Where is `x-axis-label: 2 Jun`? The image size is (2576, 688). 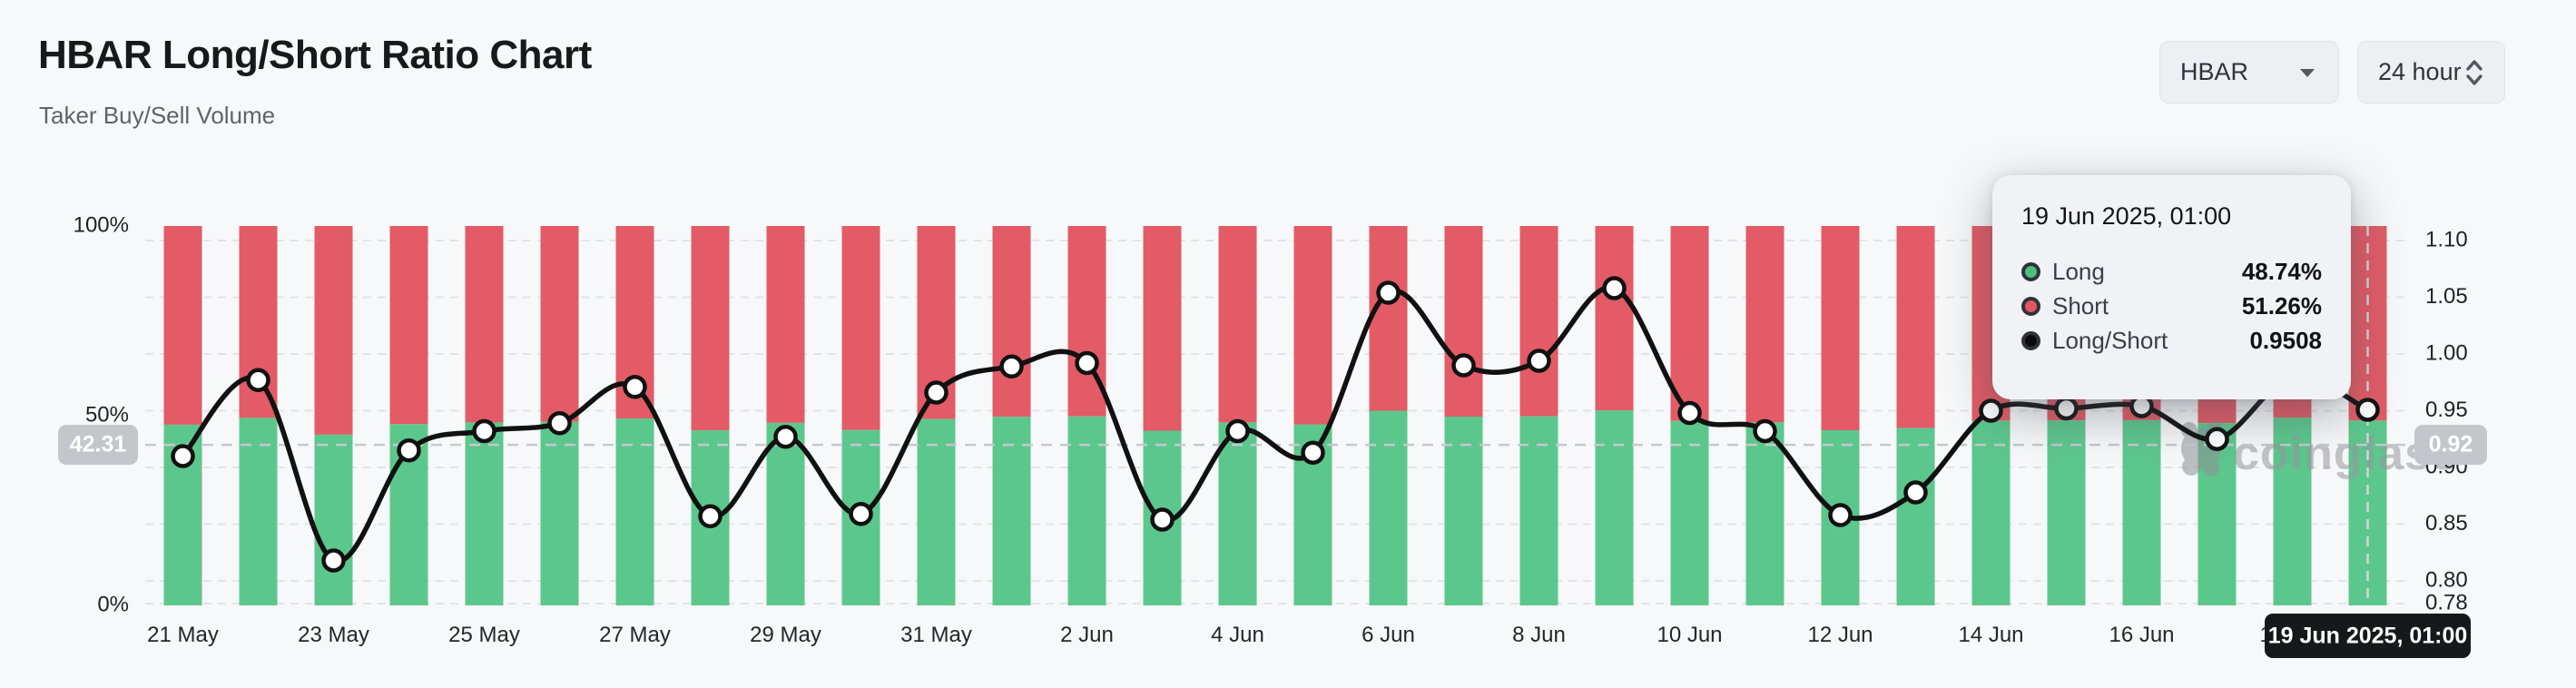 x-axis-label: 2 Jun is located at coordinates (1087, 635).